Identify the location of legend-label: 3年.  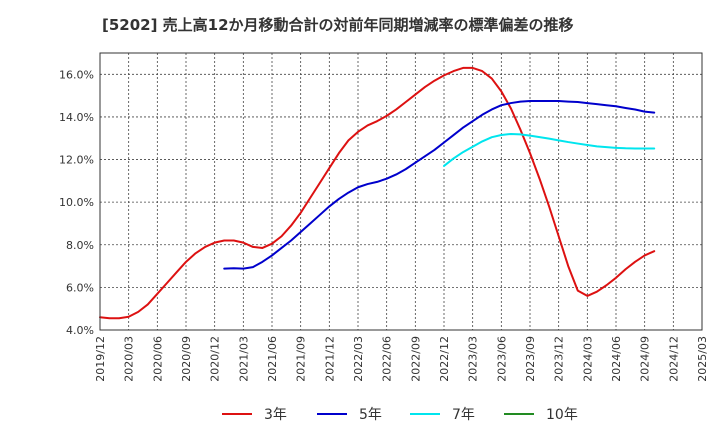
(275, 415).